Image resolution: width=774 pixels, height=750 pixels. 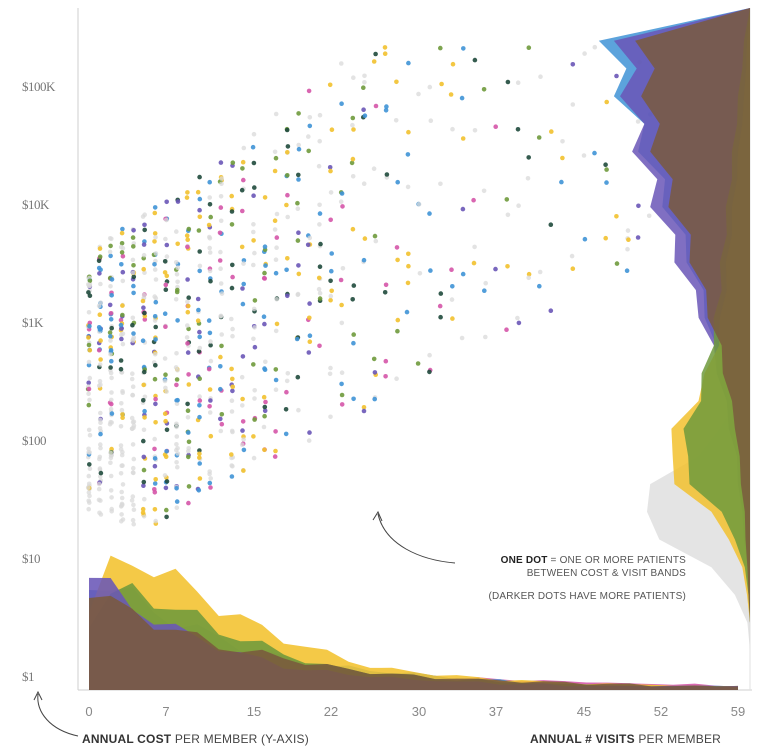 What do you see at coordinates (32, 322) in the screenshot?
I see `y-tick-label: $1K` at bounding box center [32, 322].